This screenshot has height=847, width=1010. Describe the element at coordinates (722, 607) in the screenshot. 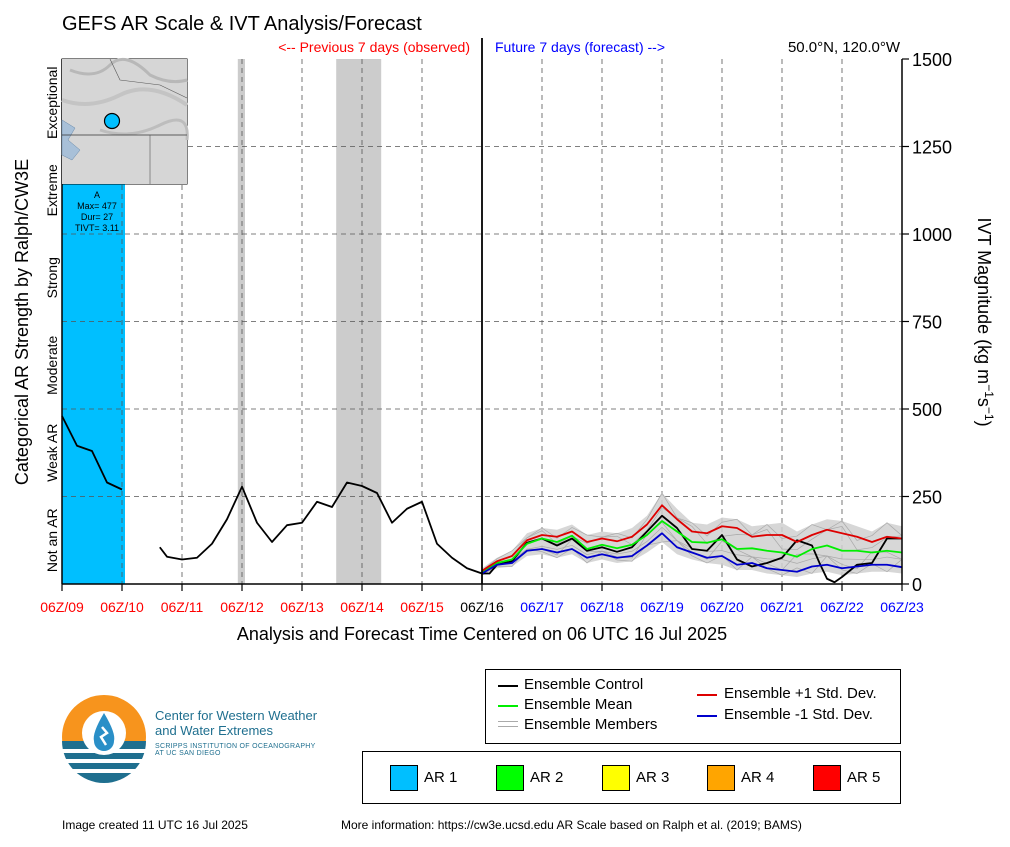

I see `x-tick-label-11: 06Z/20` at that location.